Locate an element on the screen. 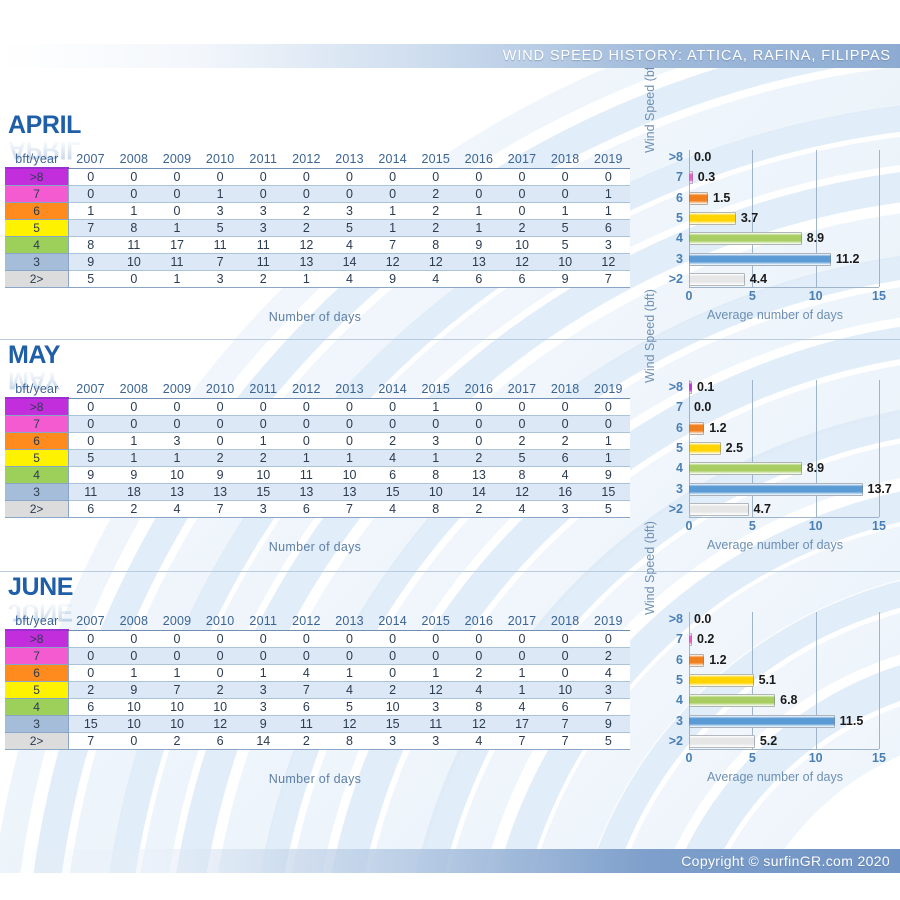  chart-bar-row: >2 4.4 is located at coordinates (774, 279).